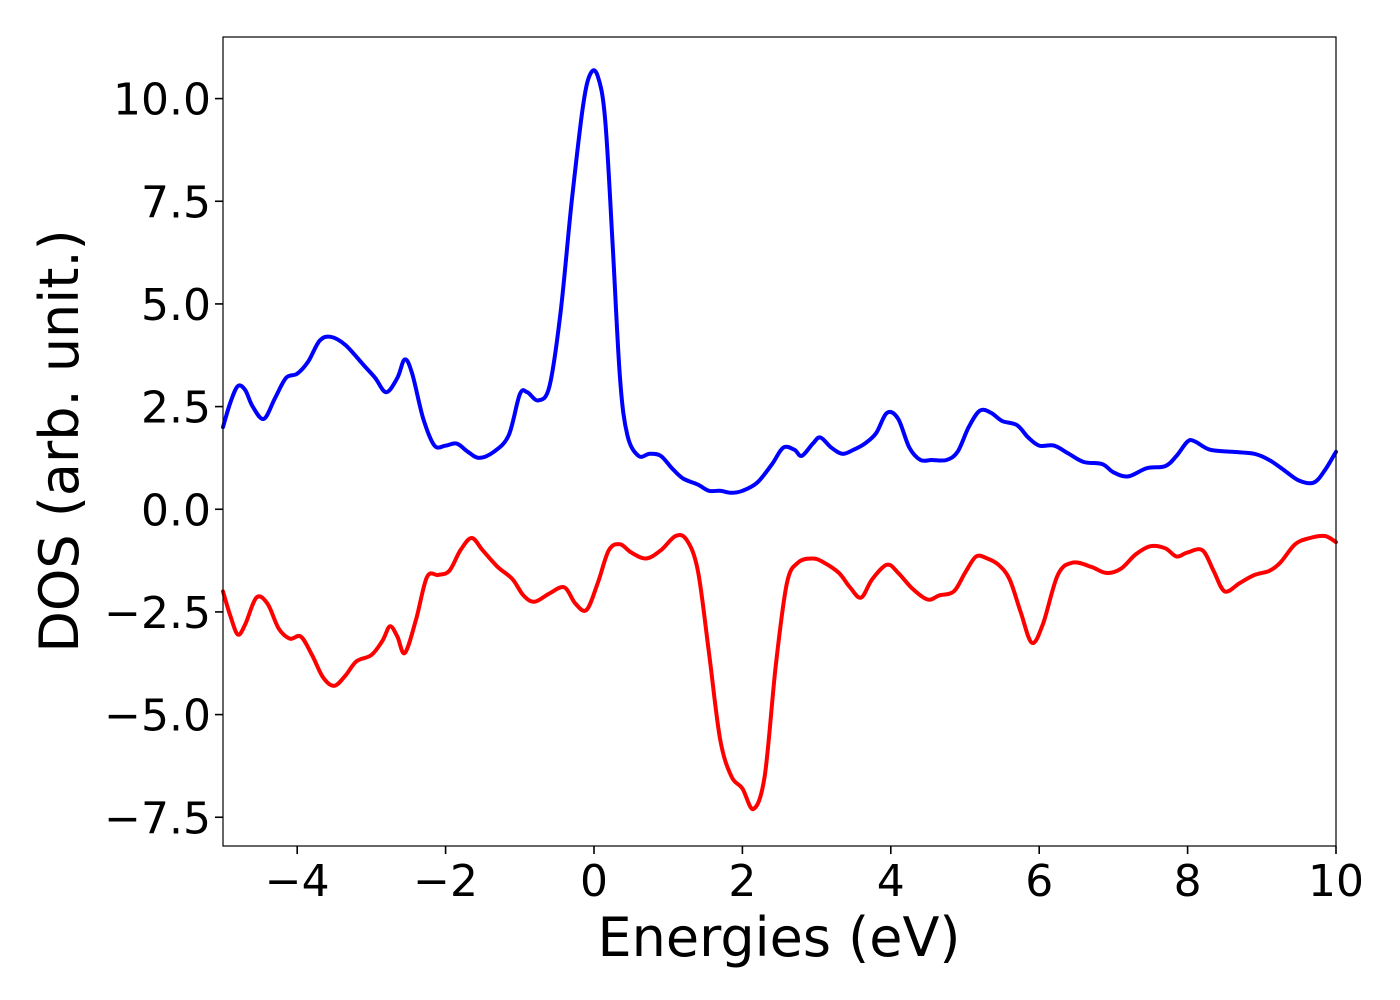  Describe the element at coordinates (157, 818) in the screenshot. I see `y-tick-label: −7.5` at that location.